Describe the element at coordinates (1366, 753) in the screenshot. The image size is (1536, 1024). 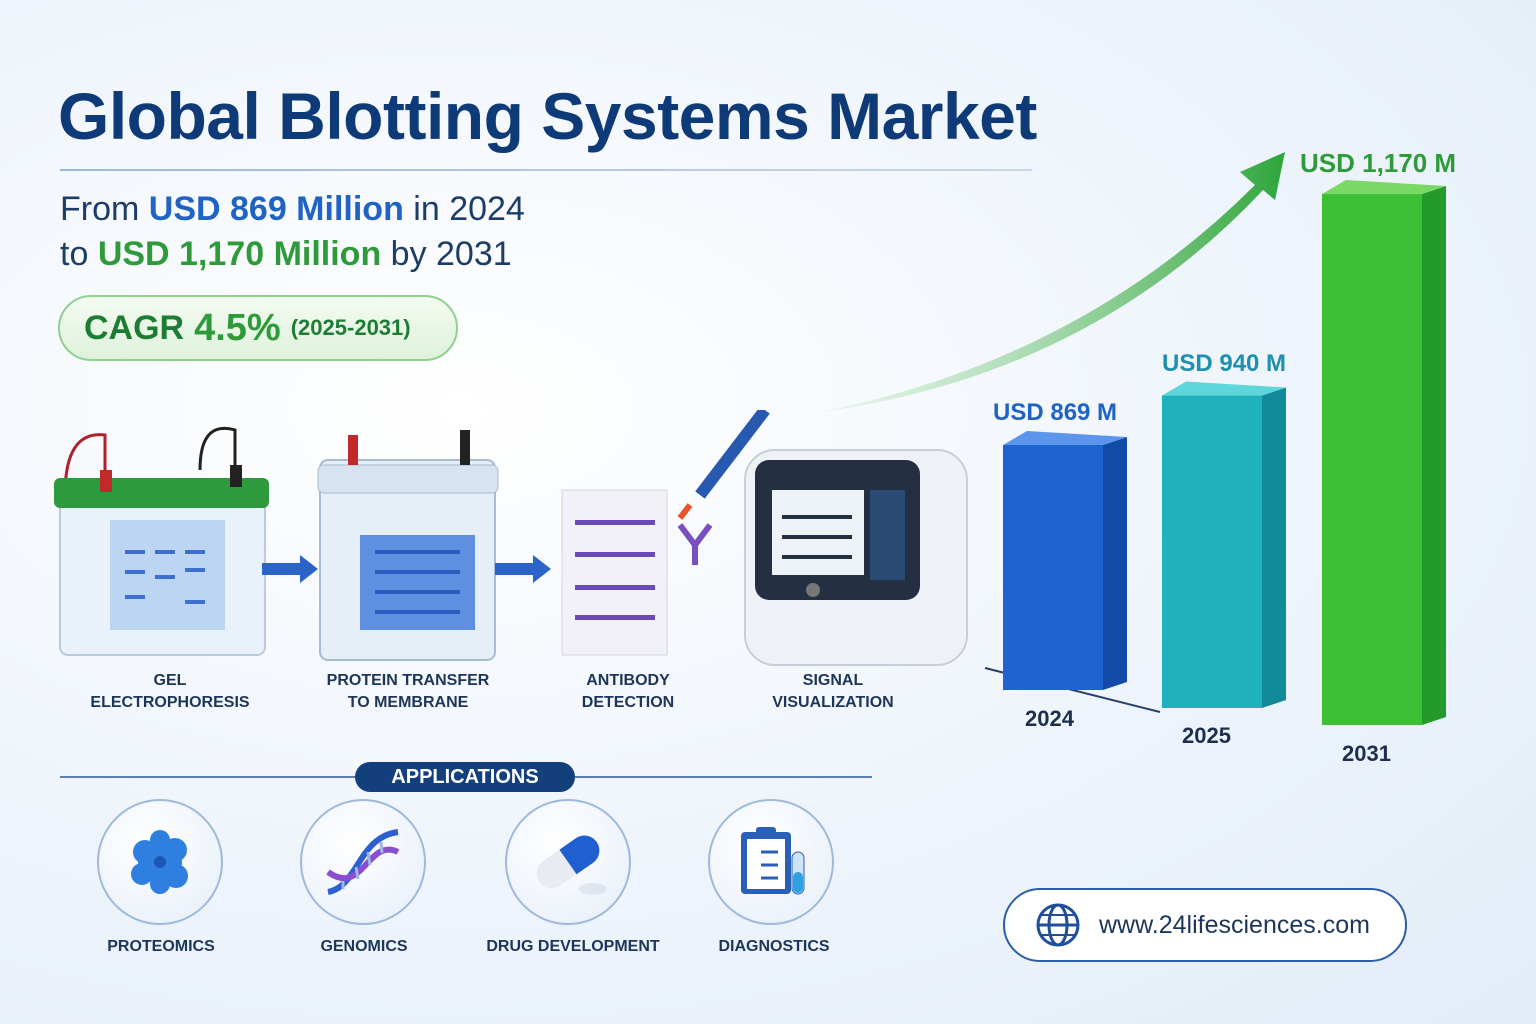
I see `x-tick-label: 2031` at that location.